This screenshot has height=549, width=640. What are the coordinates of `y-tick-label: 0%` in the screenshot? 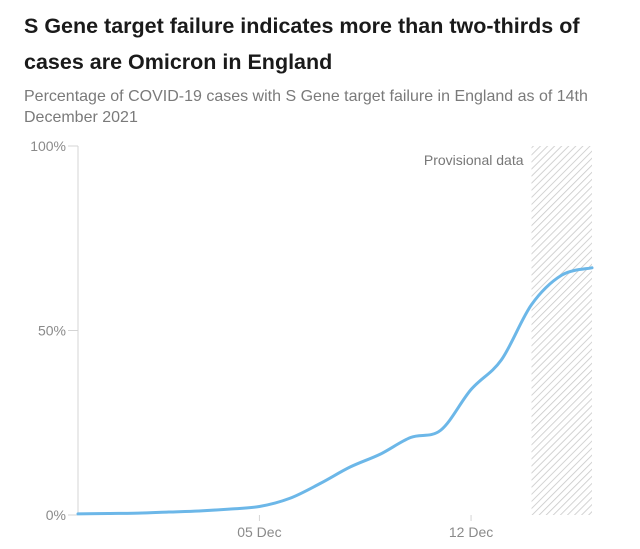 It's located at (56, 515).